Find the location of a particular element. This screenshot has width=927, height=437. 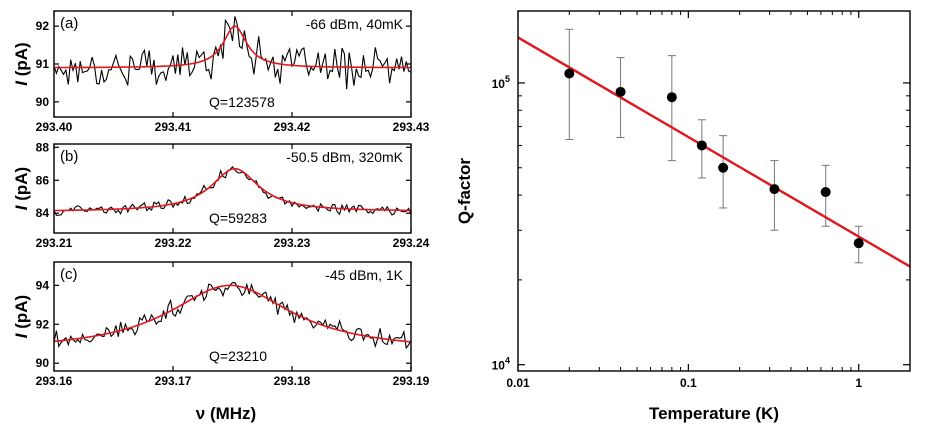

y-tick-label: 88 is located at coordinates (43, 147).